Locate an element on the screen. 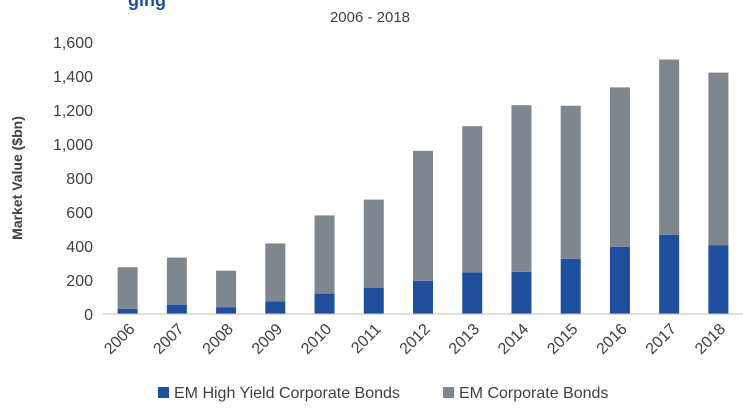 Image resolution: width=743 pixels, height=408 pixels. y-tick-label: 600 is located at coordinates (79, 213).